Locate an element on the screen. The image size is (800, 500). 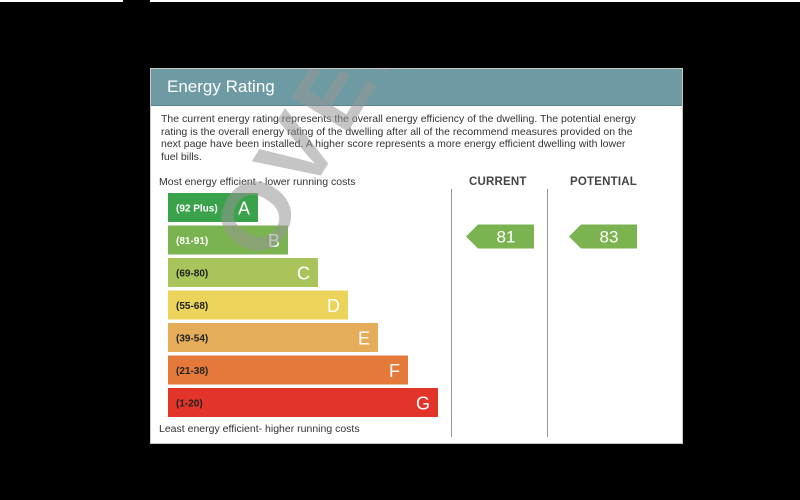
top-strip-left is located at coordinates (61, 1).